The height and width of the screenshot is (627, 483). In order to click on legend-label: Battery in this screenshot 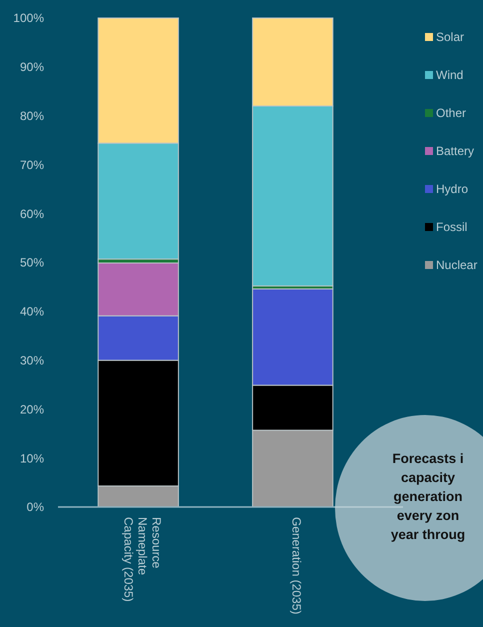, I will do `click(455, 151)`.